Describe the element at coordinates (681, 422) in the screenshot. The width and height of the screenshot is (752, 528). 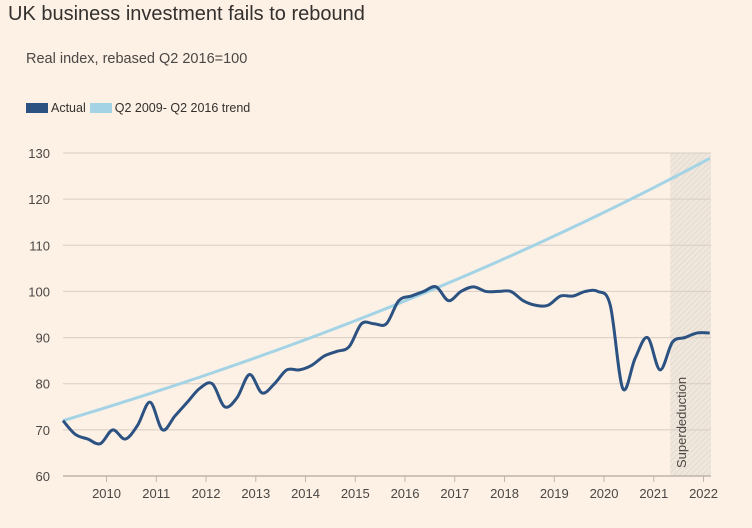
I see `superdeduction-label: Superdeduction` at that location.